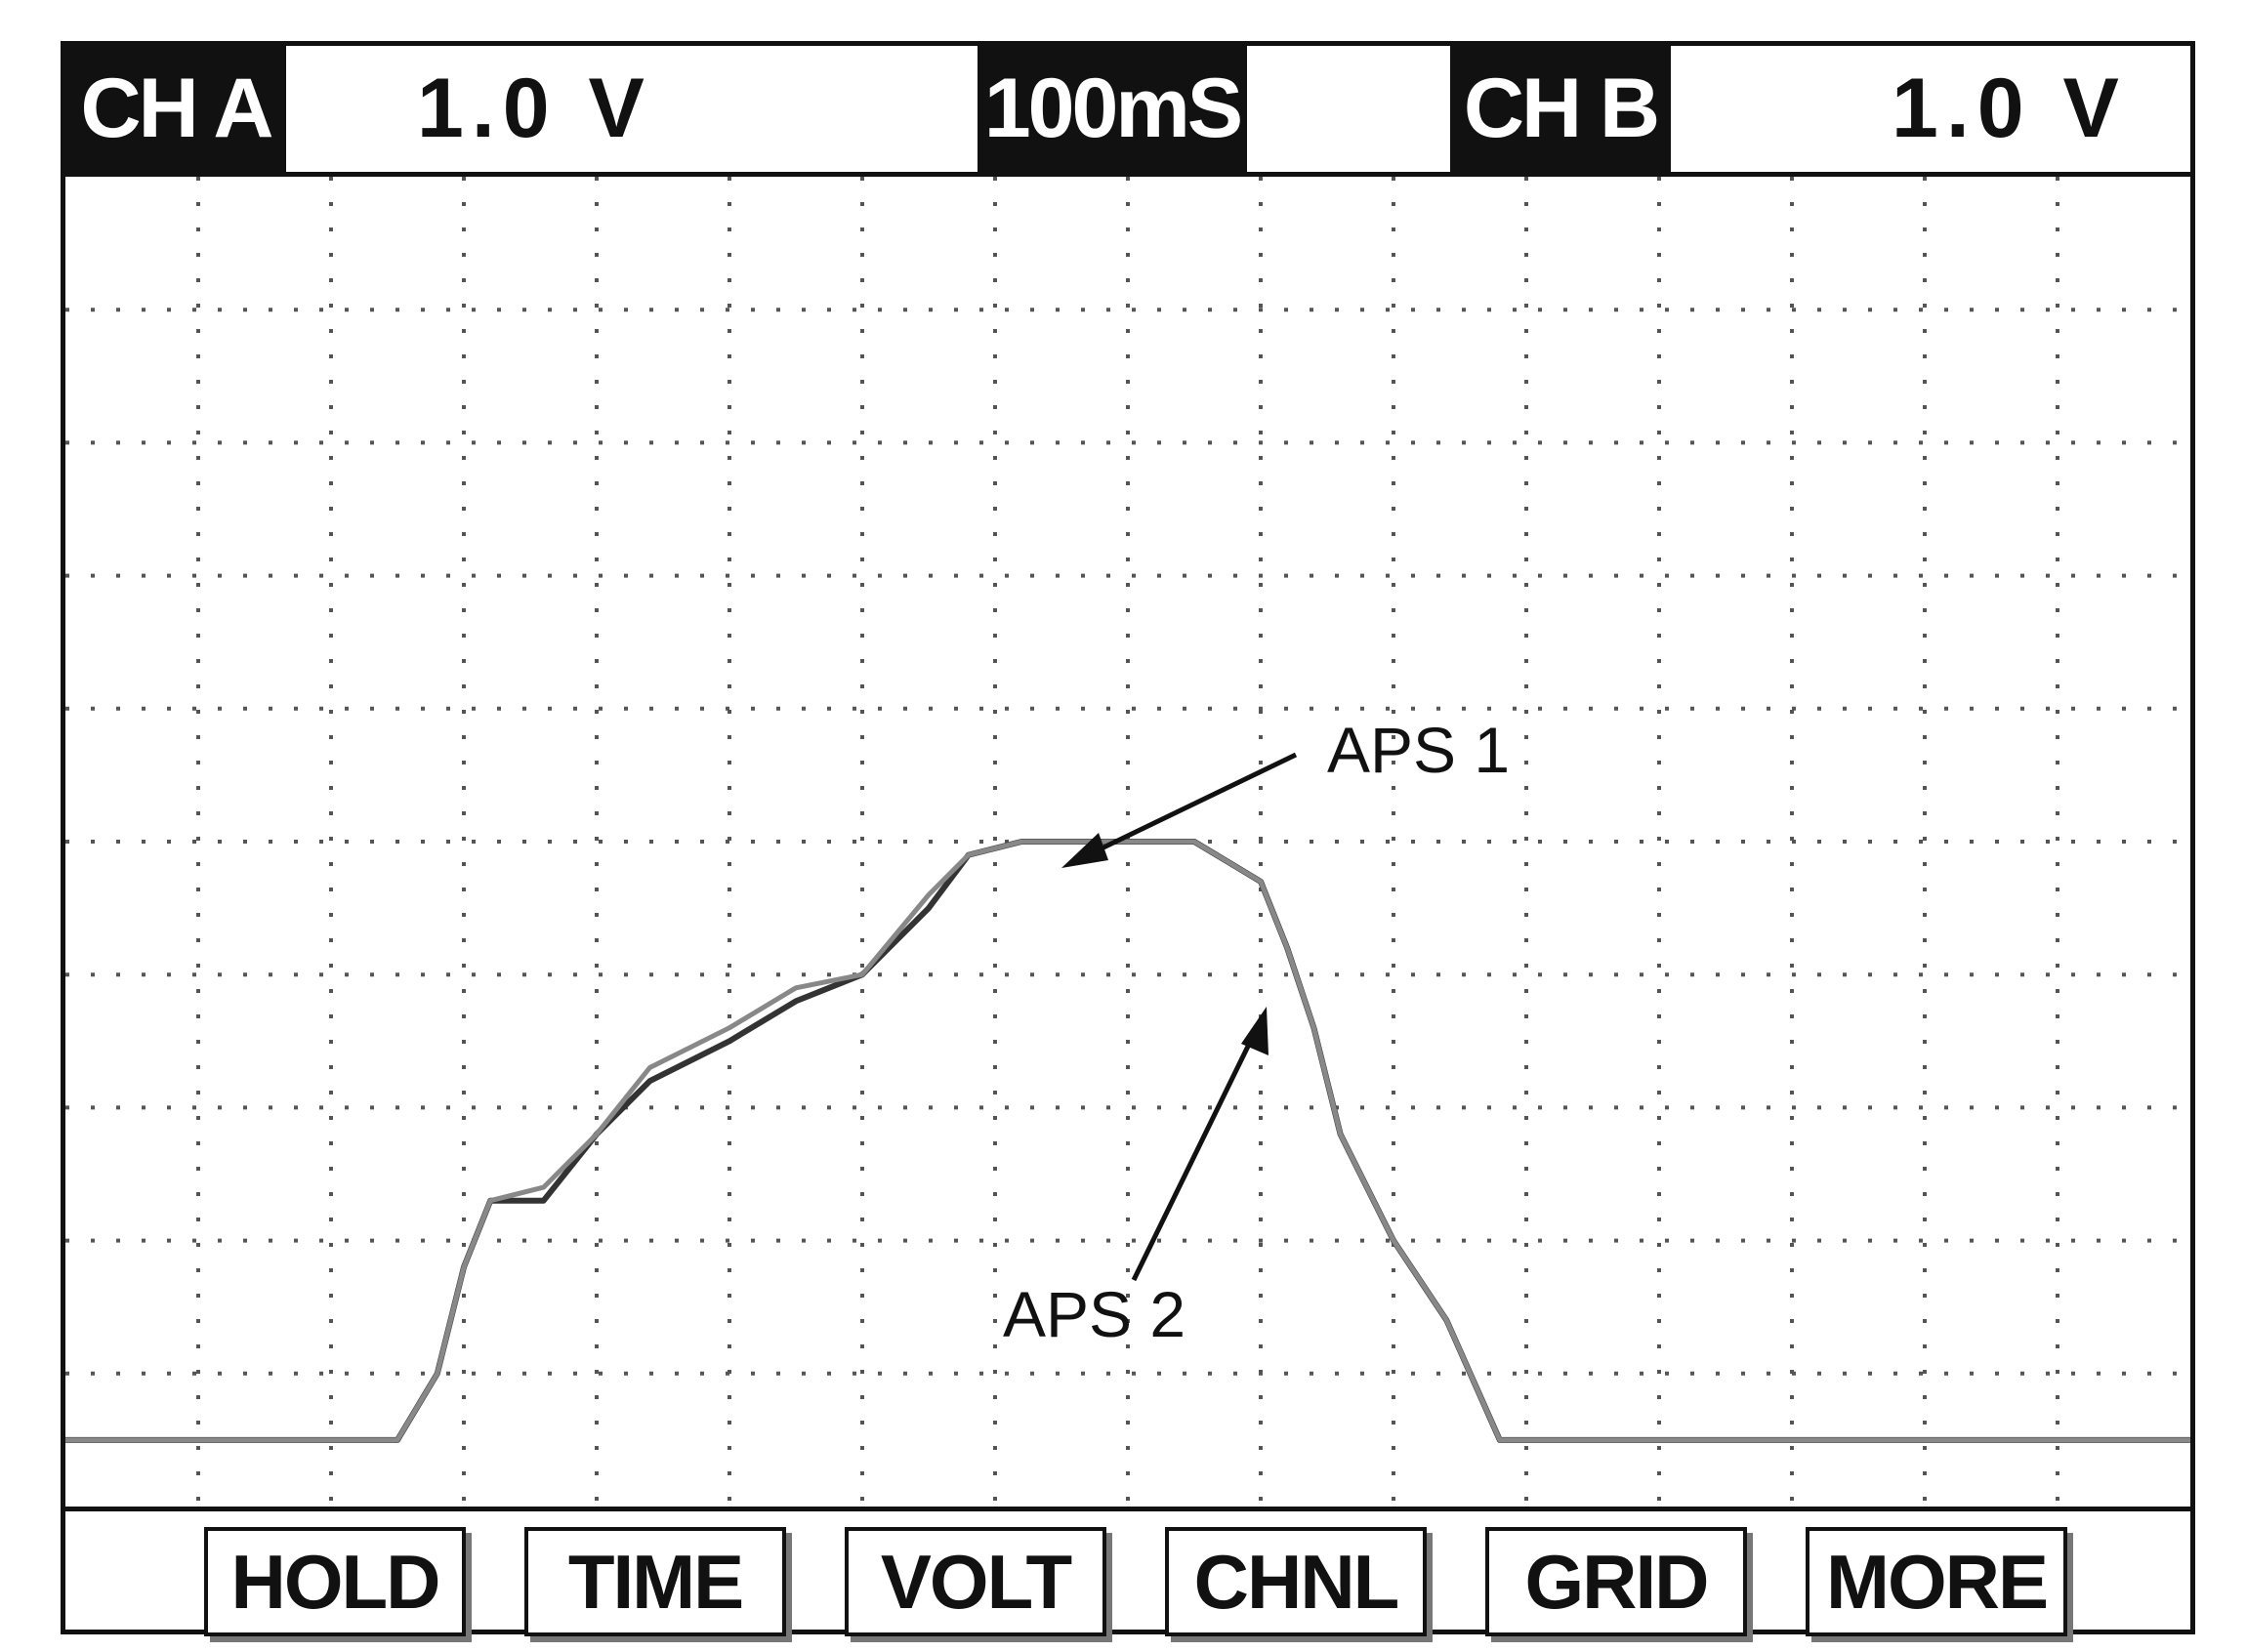 The width and height of the screenshot is (2246, 1652). What do you see at coordinates (335, 1581) in the screenshot?
I see `hold-button: HOLD` at bounding box center [335, 1581].